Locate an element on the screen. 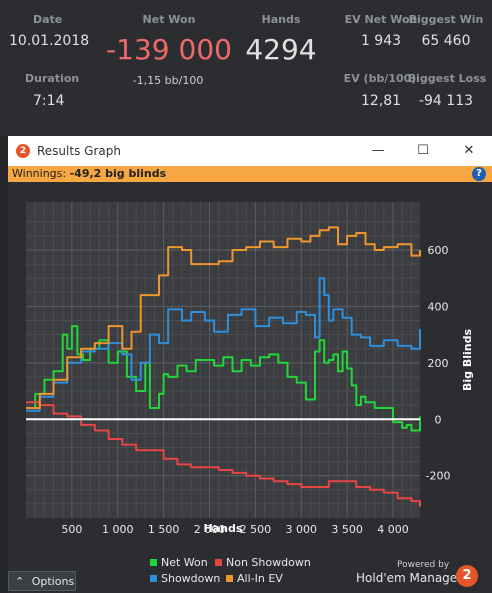 This screenshot has height=593, width=492. legend-net-won: Net Won is located at coordinates (179, 562).